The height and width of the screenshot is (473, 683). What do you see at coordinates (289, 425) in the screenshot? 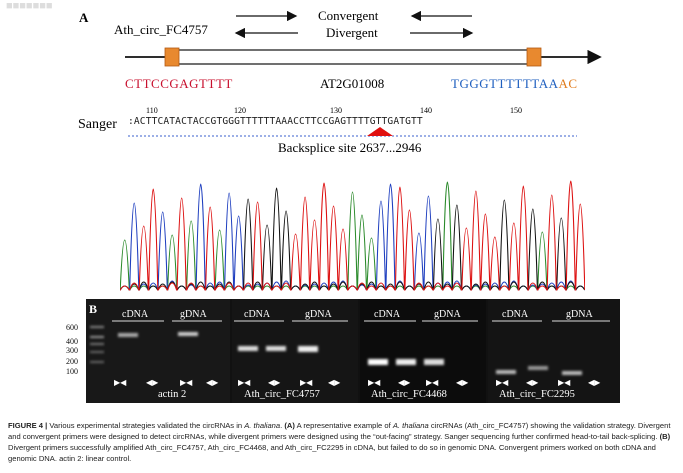
I see `caption-panel-a-ref: (A)` at bounding box center [289, 425].